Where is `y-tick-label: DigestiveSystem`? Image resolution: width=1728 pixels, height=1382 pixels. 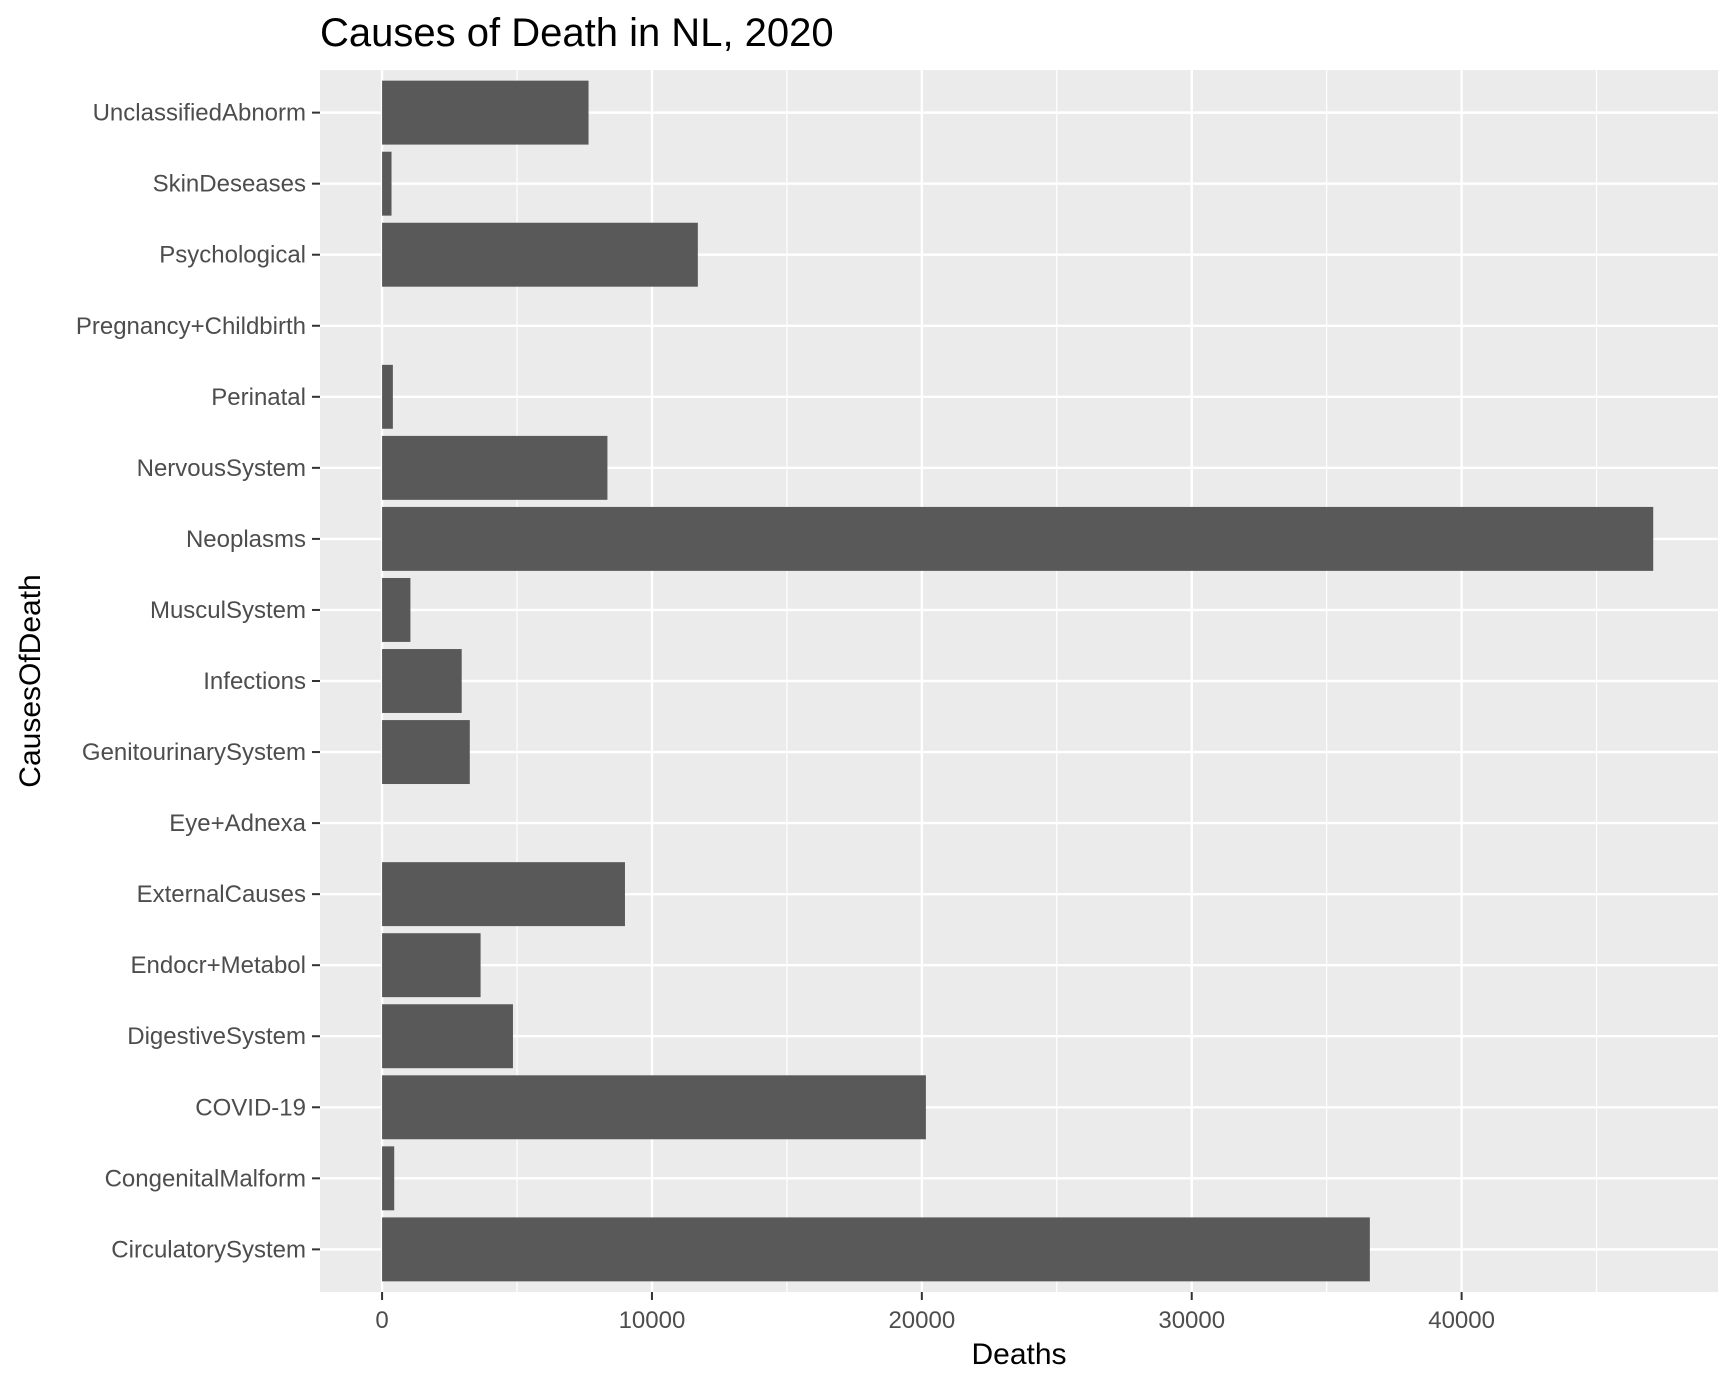
y-tick-label: DigestiveSystem is located at coordinates (216, 1036).